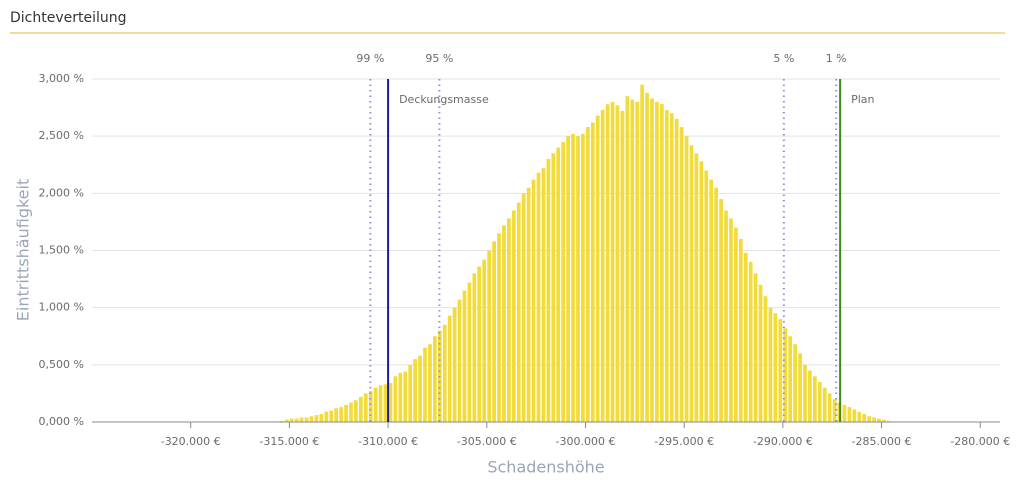 This screenshot has height=491, width=1024. What do you see at coordinates (783, 58) in the screenshot?
I see `quantile-label: 5 %` at bounding box center [783, 58].